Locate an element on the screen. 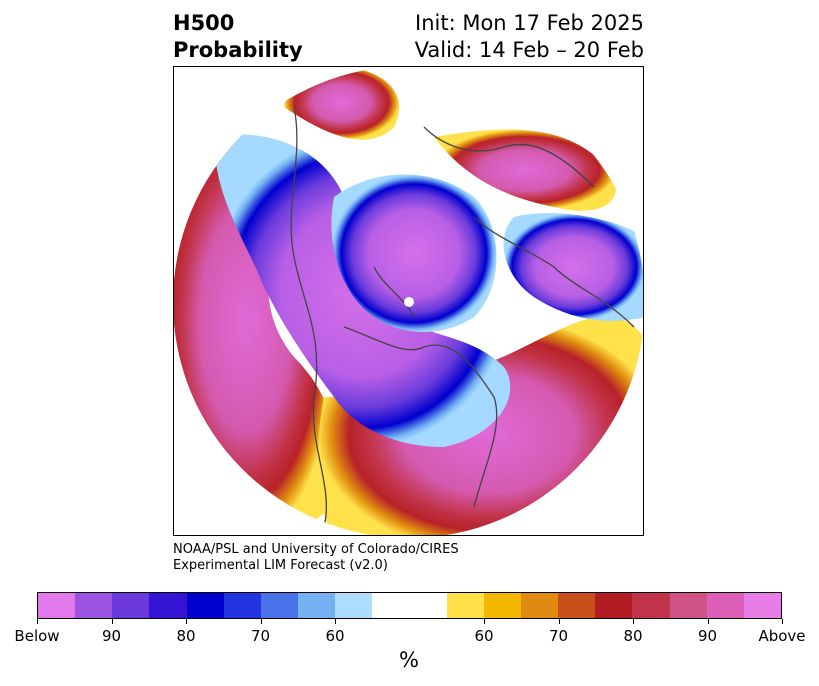 This screenshot has width=819, height=686. pole-marker is located at coordinates (409, 302).